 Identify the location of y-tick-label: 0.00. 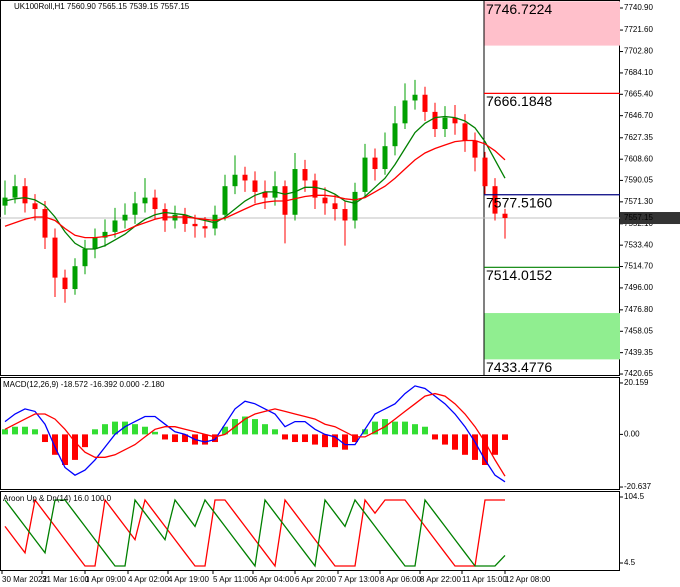
(632, 433).